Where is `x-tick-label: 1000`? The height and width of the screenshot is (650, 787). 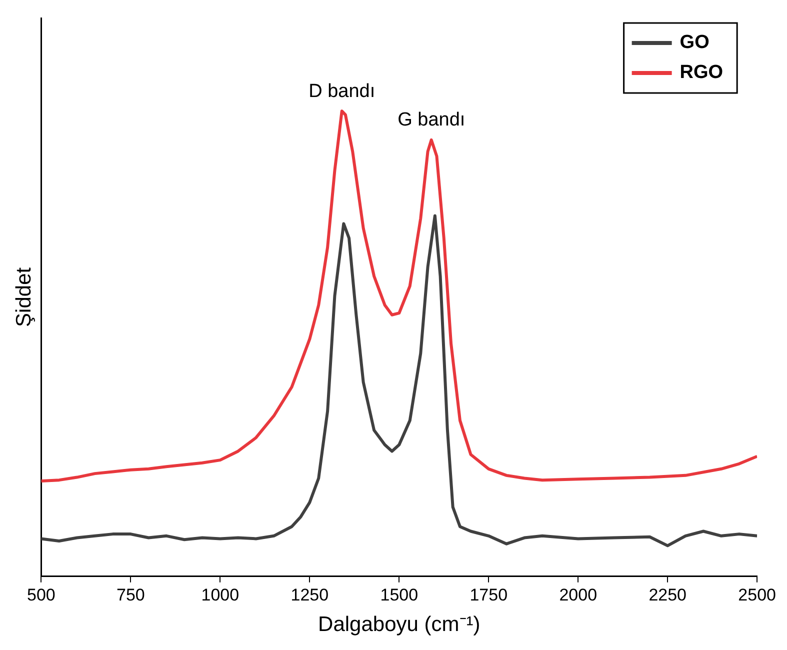 x-tick-label: 1000 is located at coordinates (220, 594).